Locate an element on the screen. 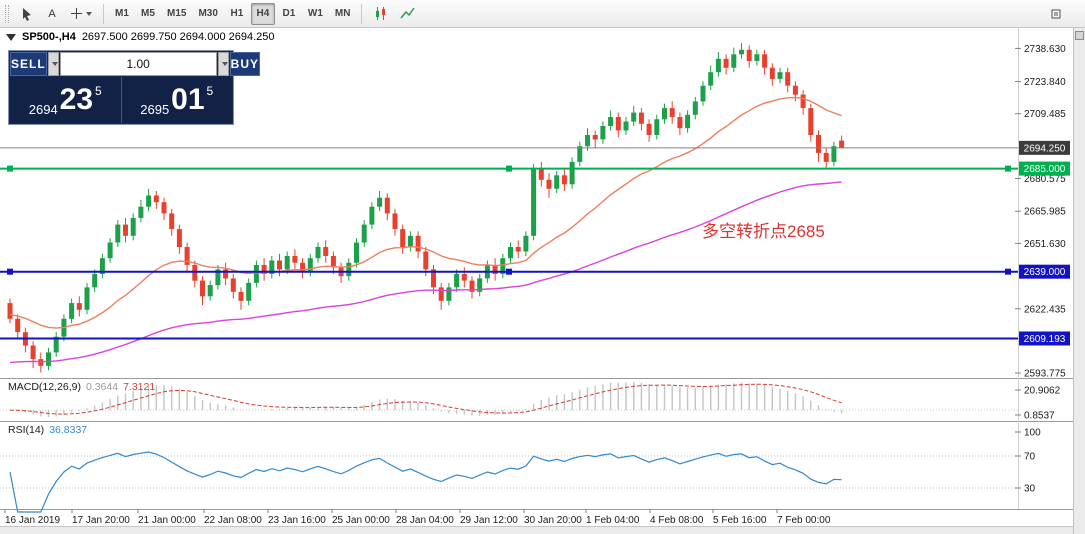  timeframe-group: M1 M5 M15 M30 H1 H4 D1 W1 MN is located at coordinates (232, 13).